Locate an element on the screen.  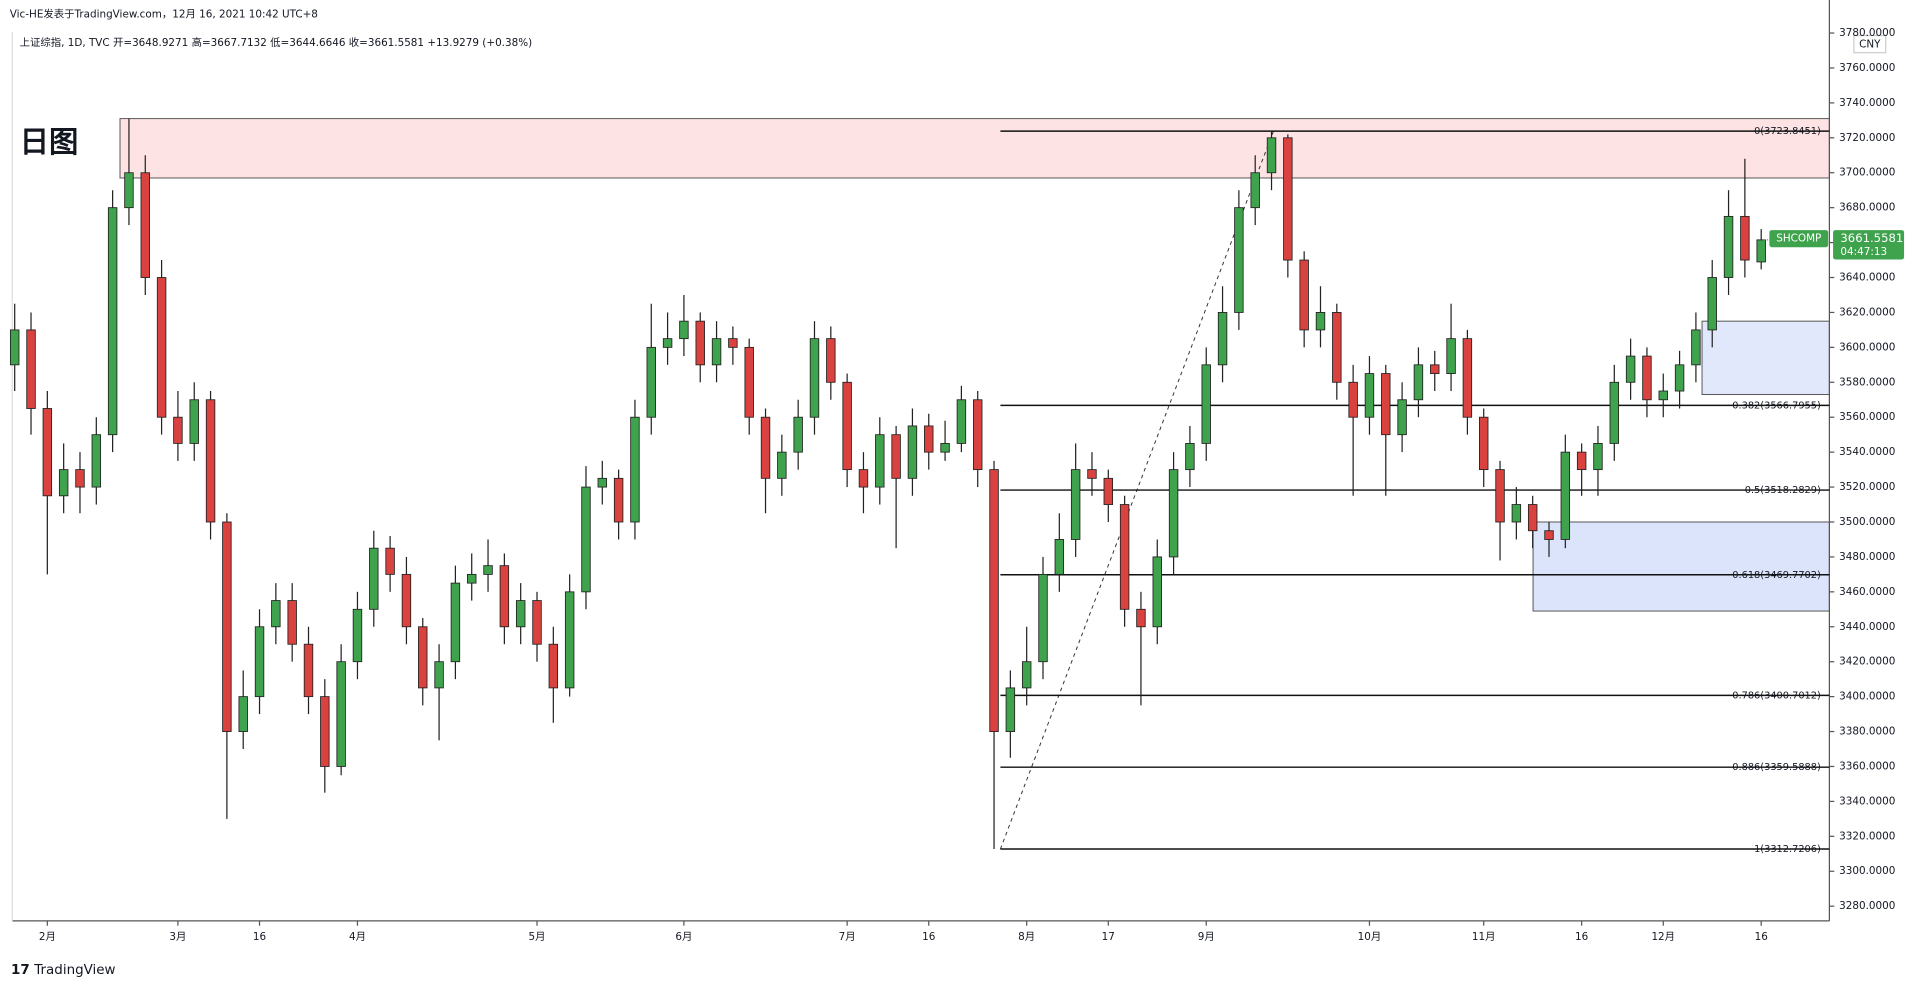
x-tick-label: 7月 is located at coordinates (847, 937).